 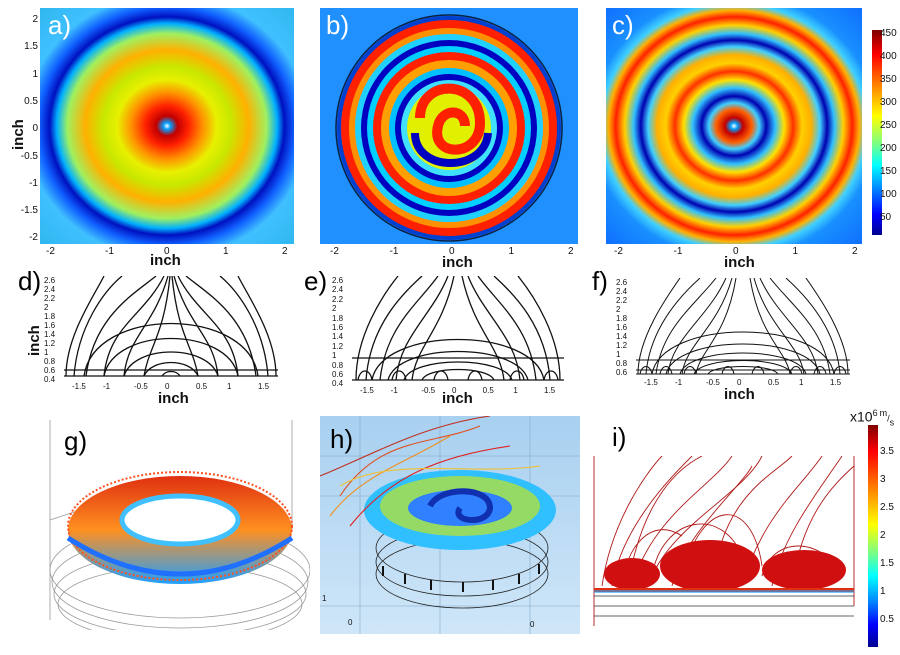 What do you see at coordinates (338, 25) in the screenshot?
I see `panel-label-b: b)` at bounding box center [338, 25].